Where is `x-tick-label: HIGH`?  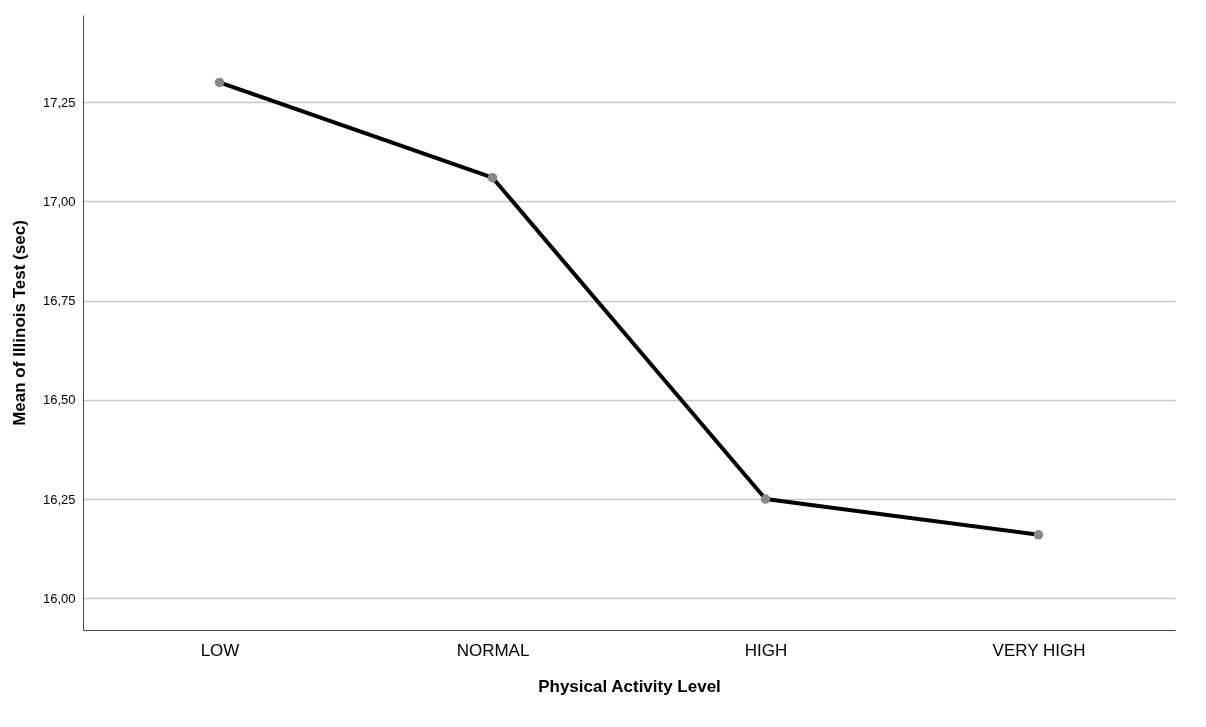 x-tick-label: HIGH is located at coordinates (766, 650).